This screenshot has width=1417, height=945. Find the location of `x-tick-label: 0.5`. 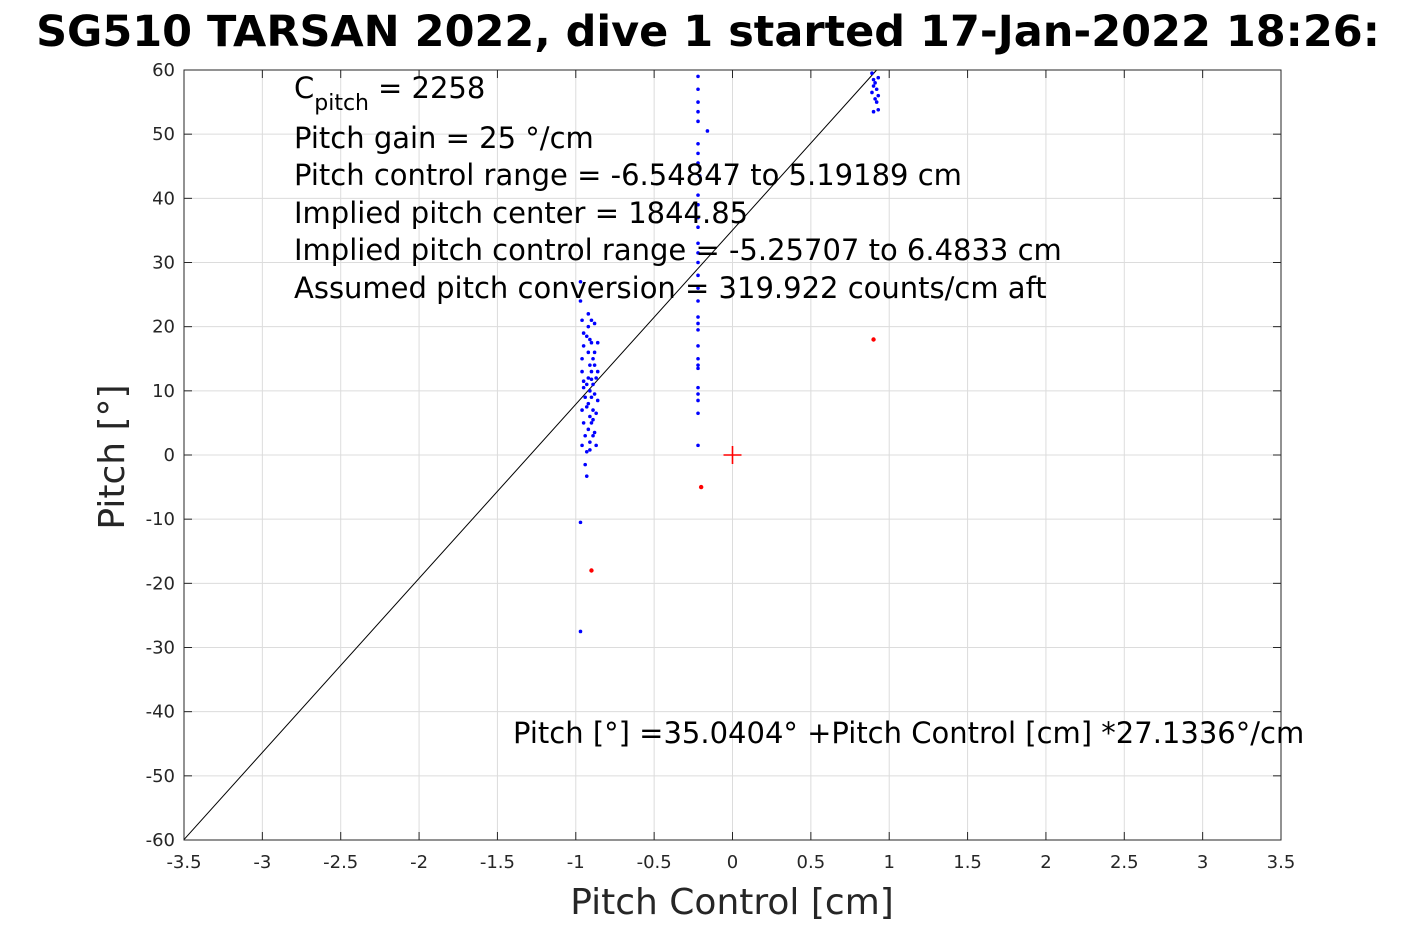

x-tick-label: 0.5 is located at coordinates (811, 862).